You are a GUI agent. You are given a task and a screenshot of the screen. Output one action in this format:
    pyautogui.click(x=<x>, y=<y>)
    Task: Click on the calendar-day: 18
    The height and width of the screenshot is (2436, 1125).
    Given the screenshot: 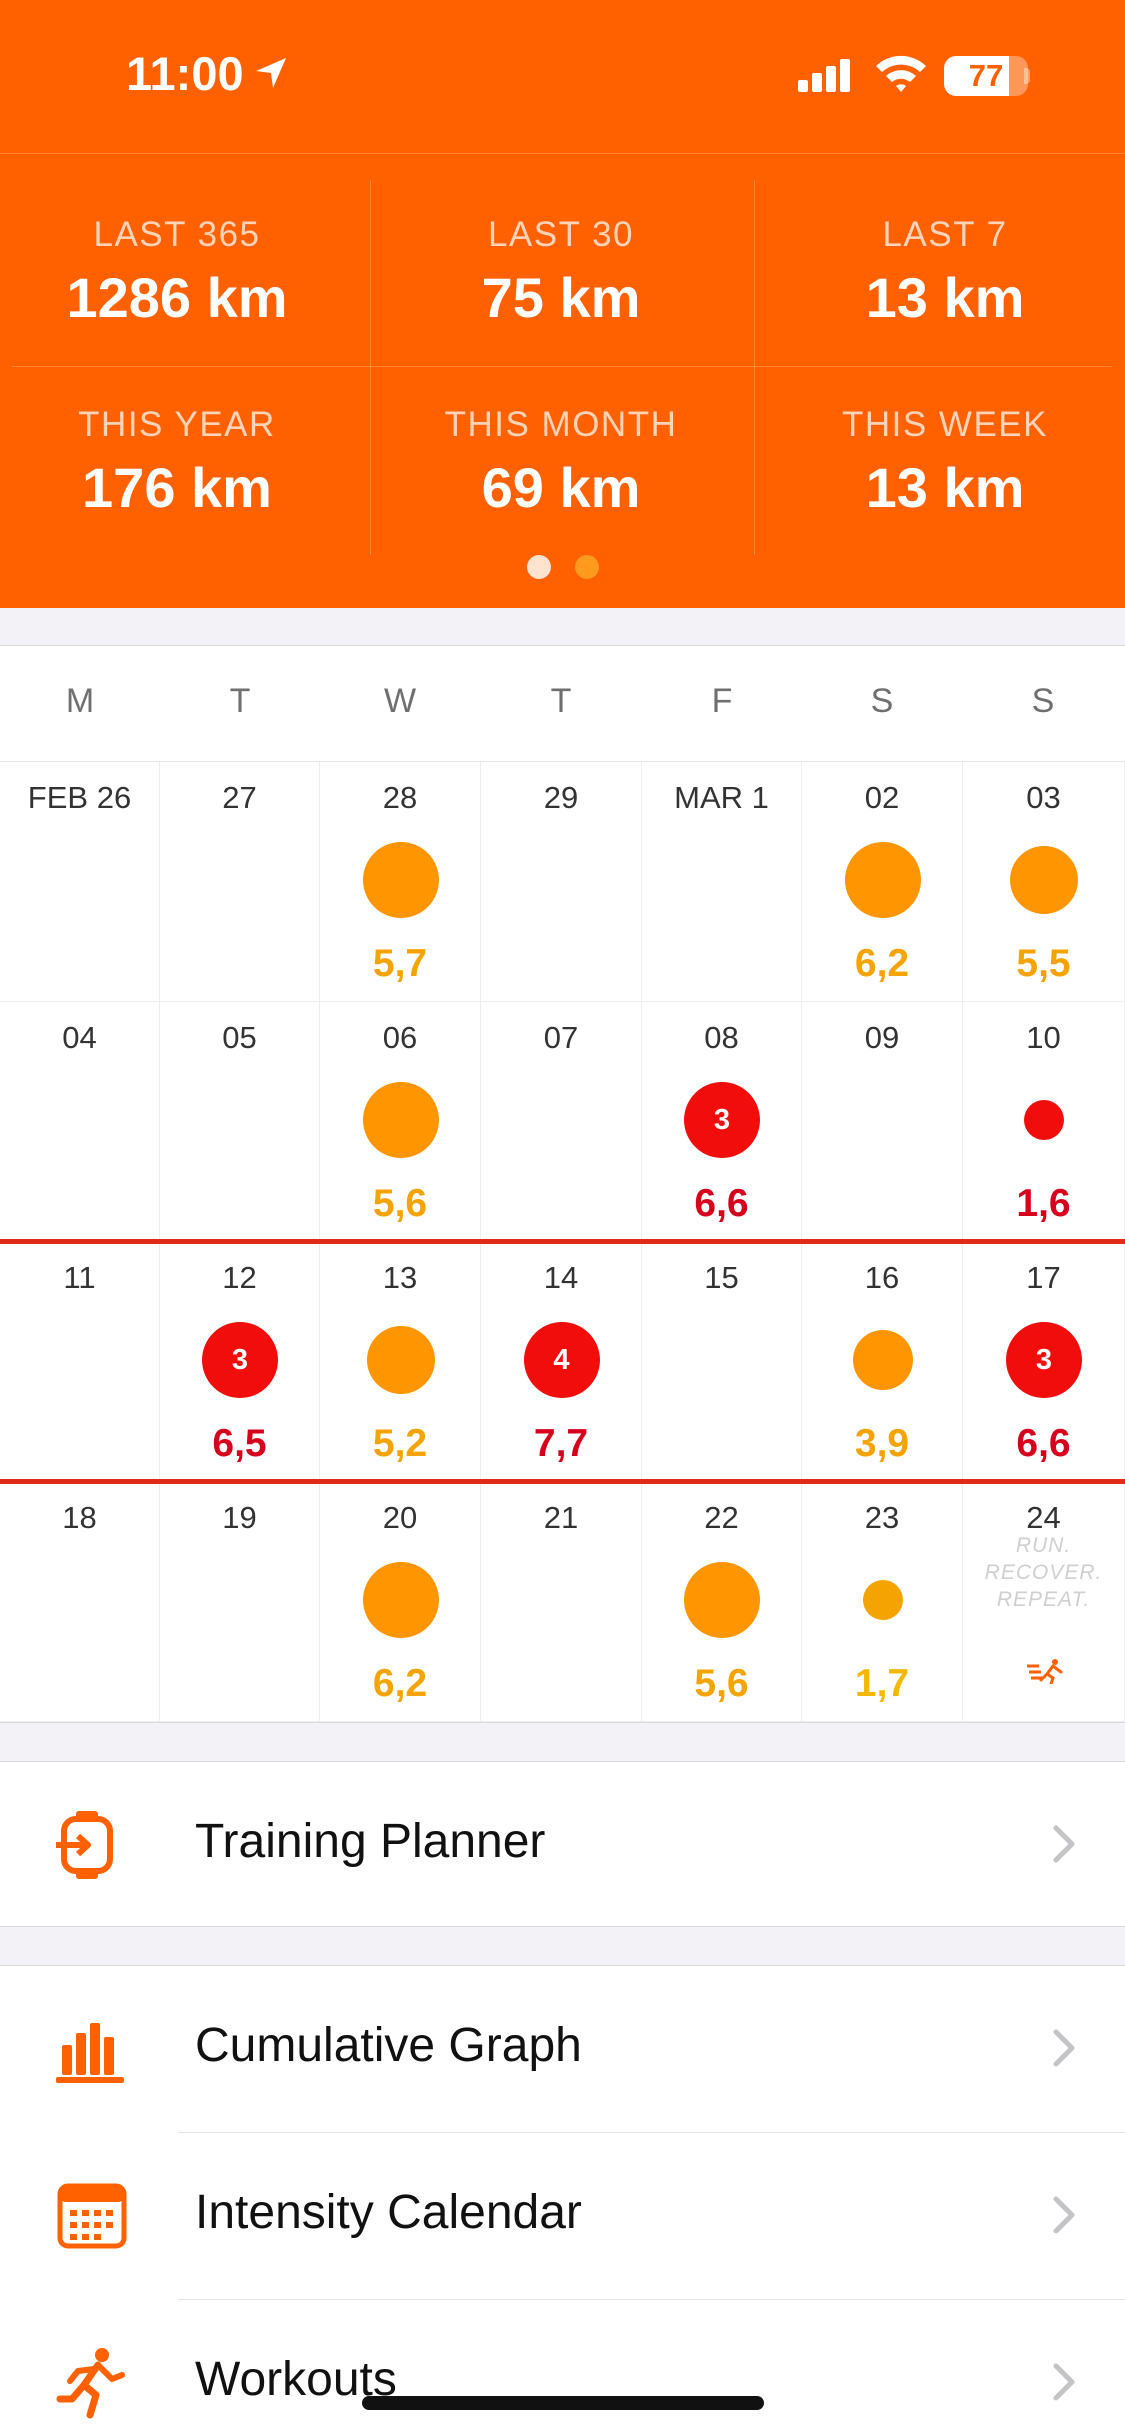 What is the action you would take?
    pyautogui.click(x=80, y=1602)
    